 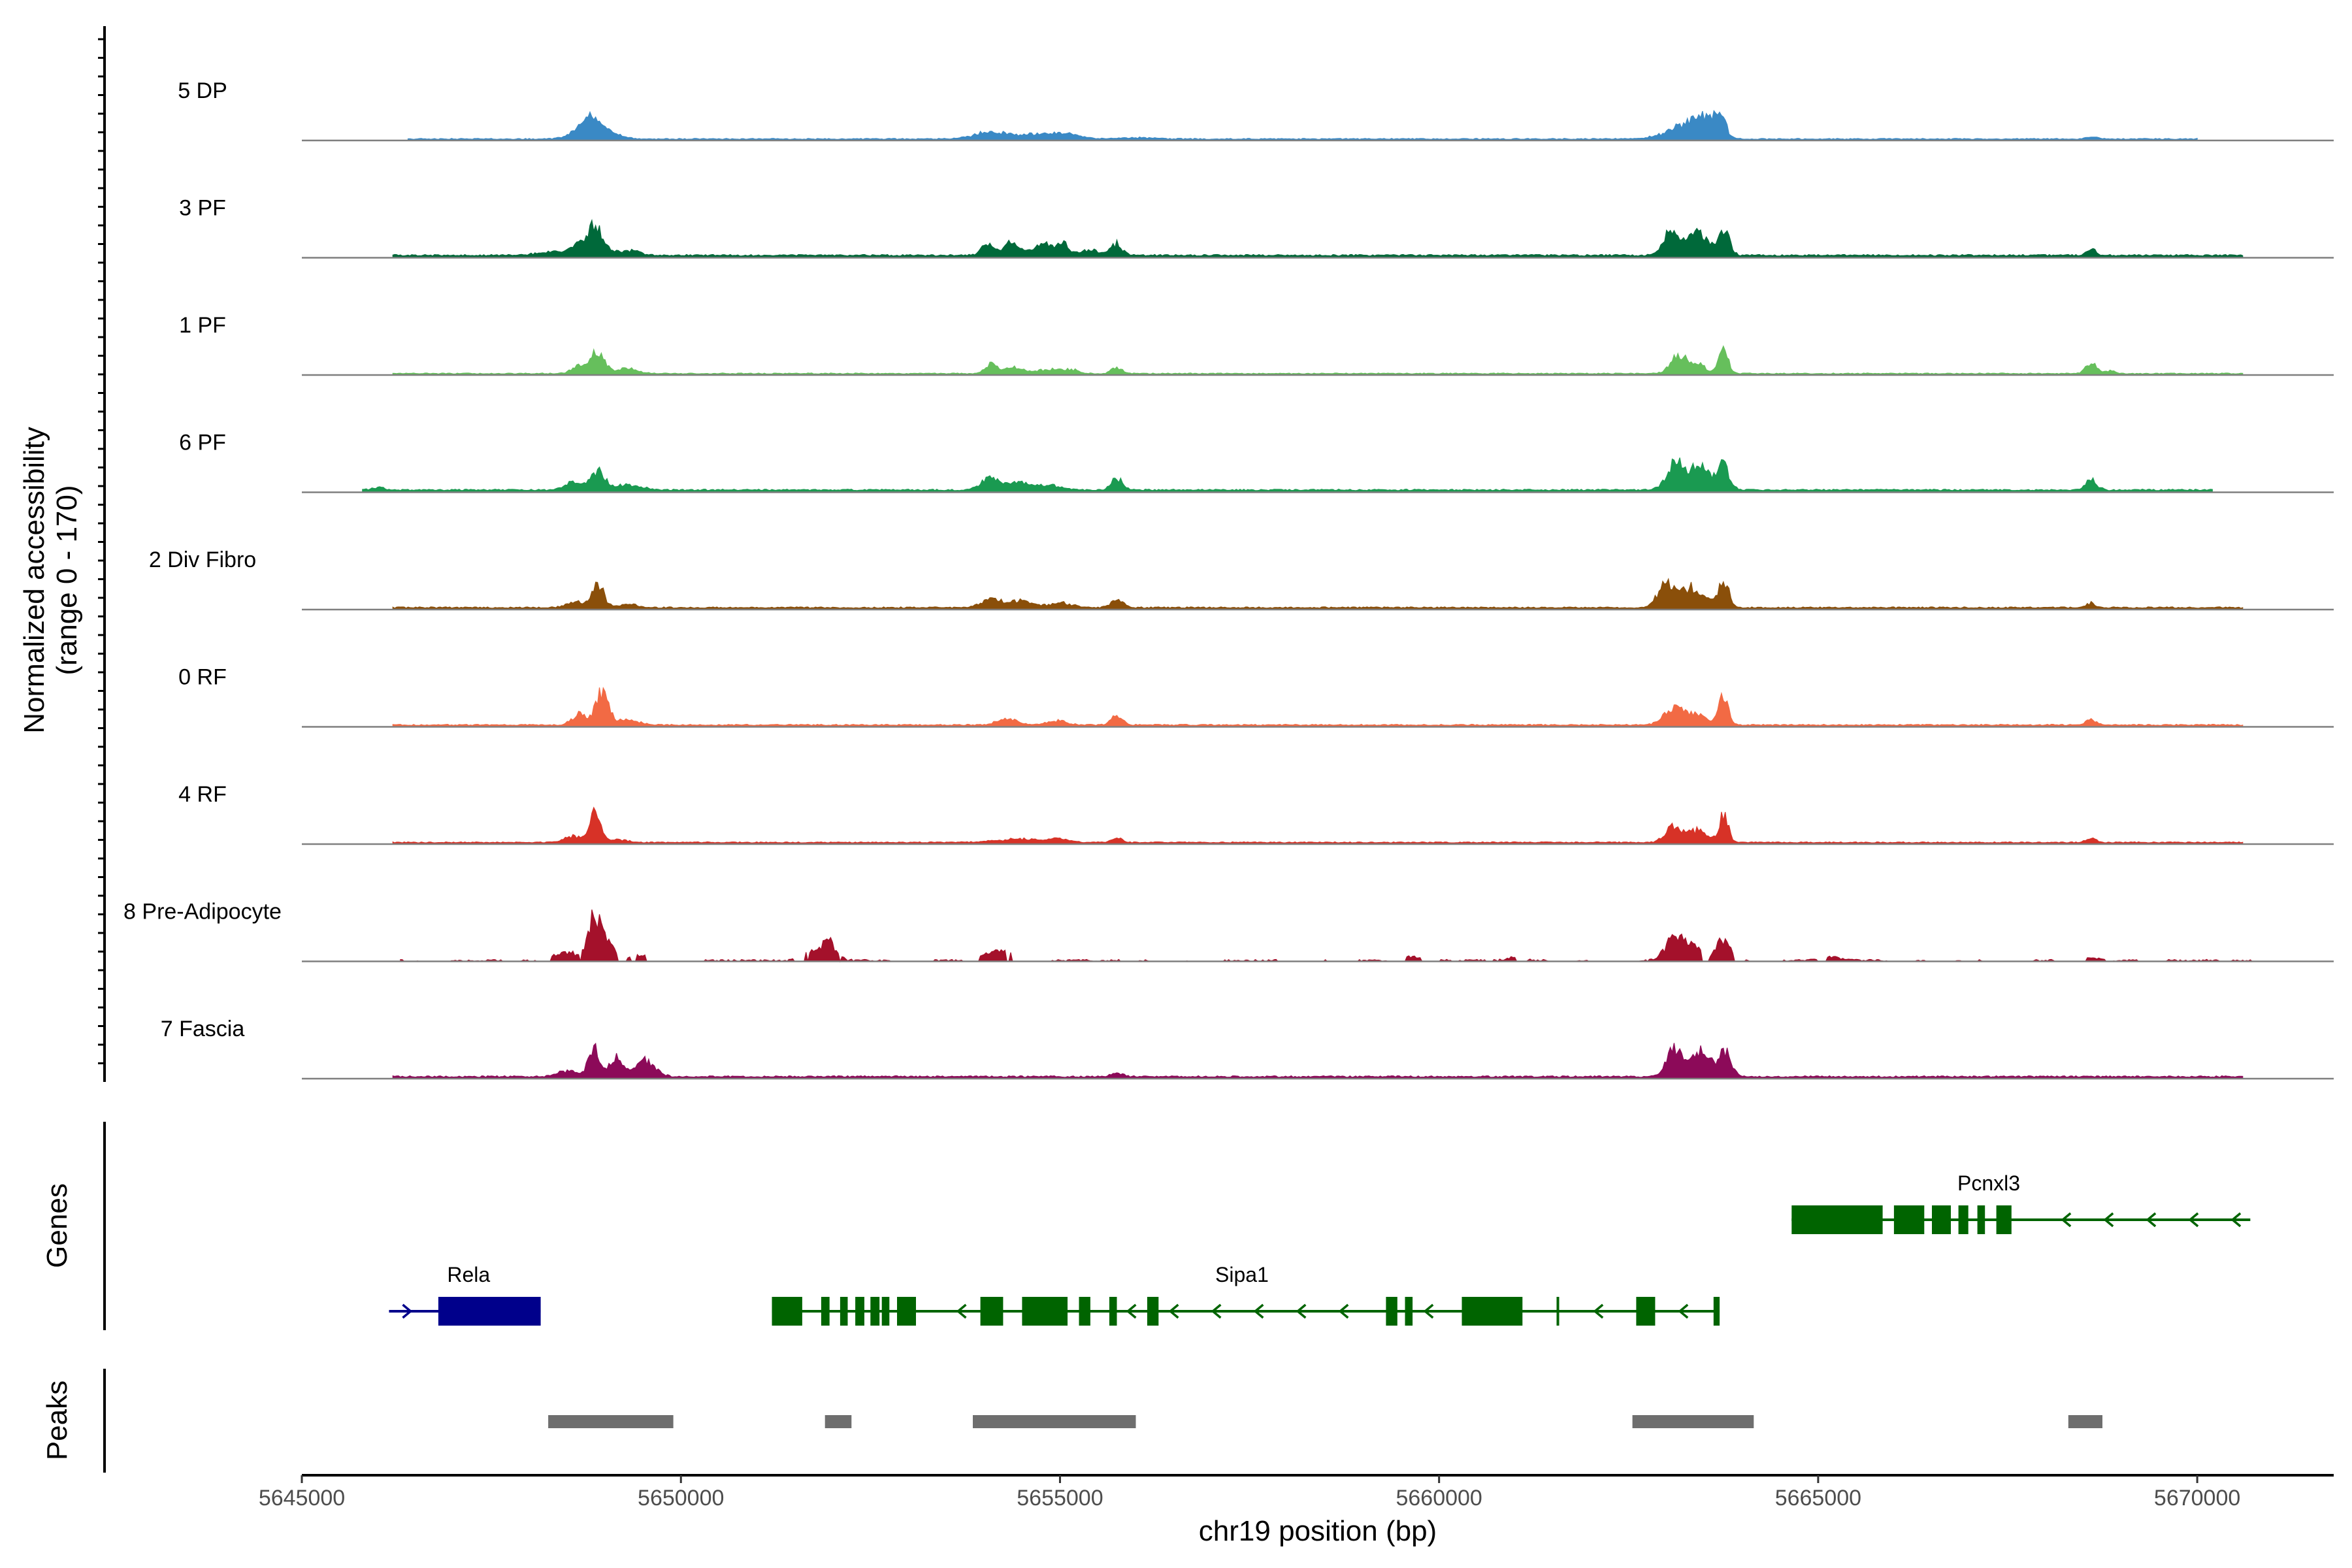 I want to click on x-tick-label: 5670000, so click(x=2197, y=1498).